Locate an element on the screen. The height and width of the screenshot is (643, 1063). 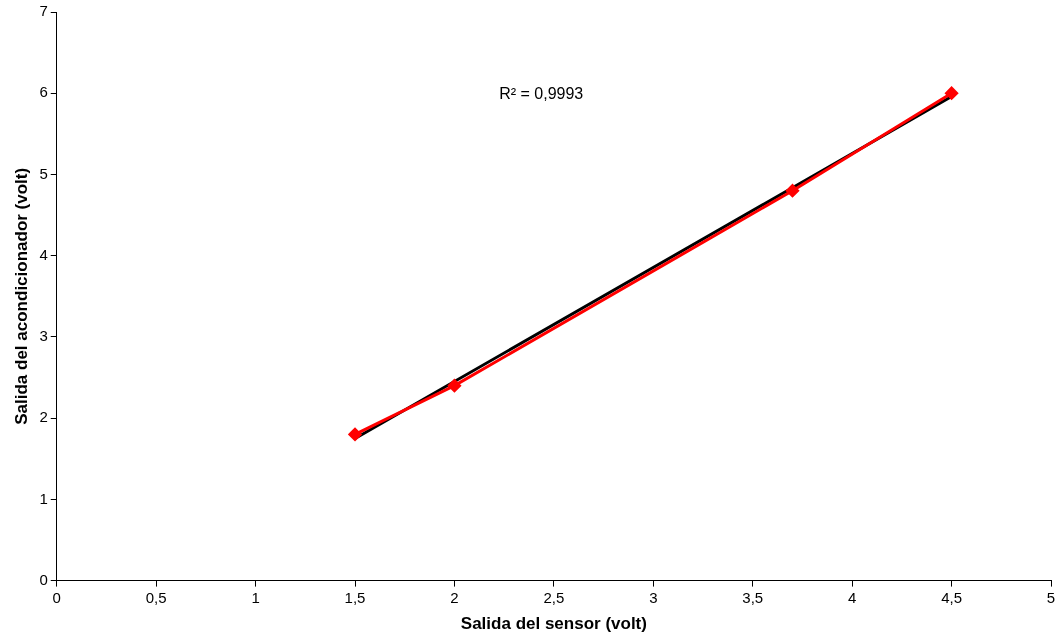
x-tick-label: 4 is located at coordinates (852, 597).